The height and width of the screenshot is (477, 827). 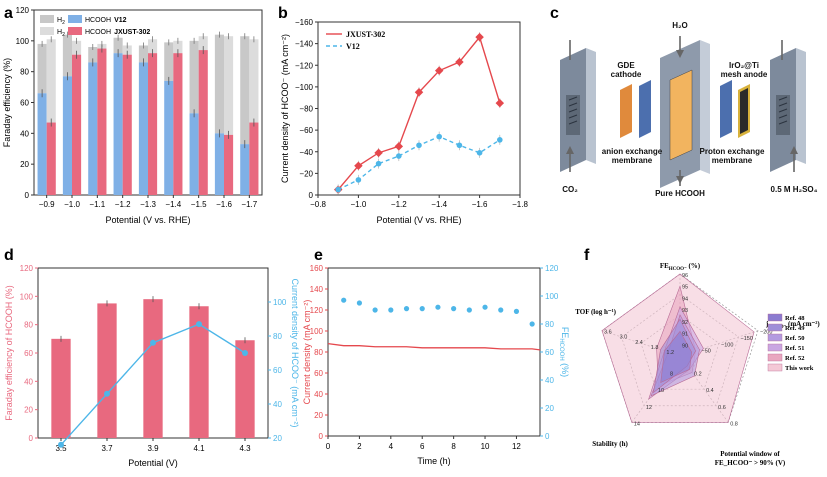 I want to click on a-xtick-label: −1.4, so click(x=173, y=204).